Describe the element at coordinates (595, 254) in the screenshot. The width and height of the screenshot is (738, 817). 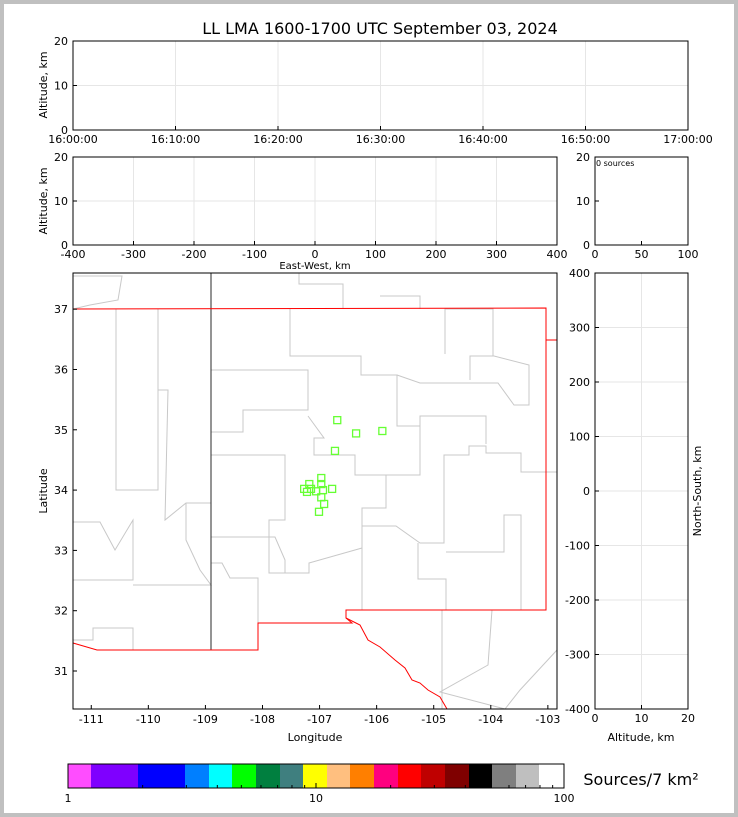
I see `hist-panel-xtick-label: 0` at that location.